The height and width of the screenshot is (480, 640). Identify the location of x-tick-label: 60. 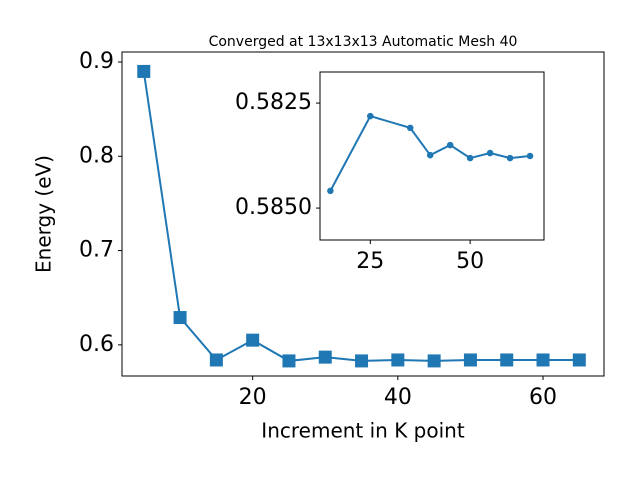
(543, 397).